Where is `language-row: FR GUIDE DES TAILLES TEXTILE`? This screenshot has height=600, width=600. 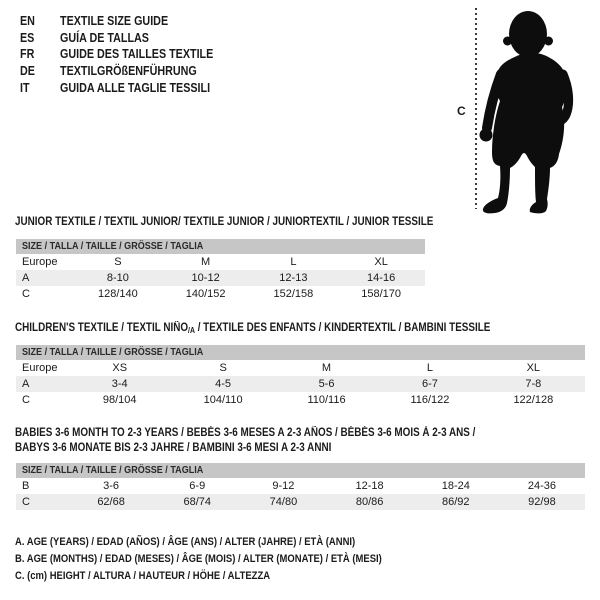 language-row: FR GUIDE DES TAILLES TEXTILE is located at coordinates (129, 54).